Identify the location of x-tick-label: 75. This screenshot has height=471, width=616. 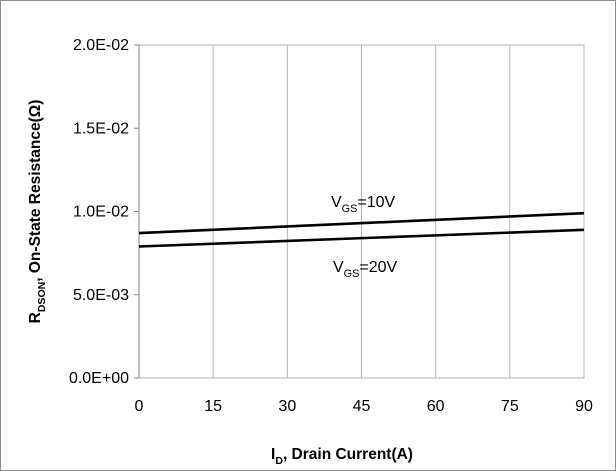
(510, 406).